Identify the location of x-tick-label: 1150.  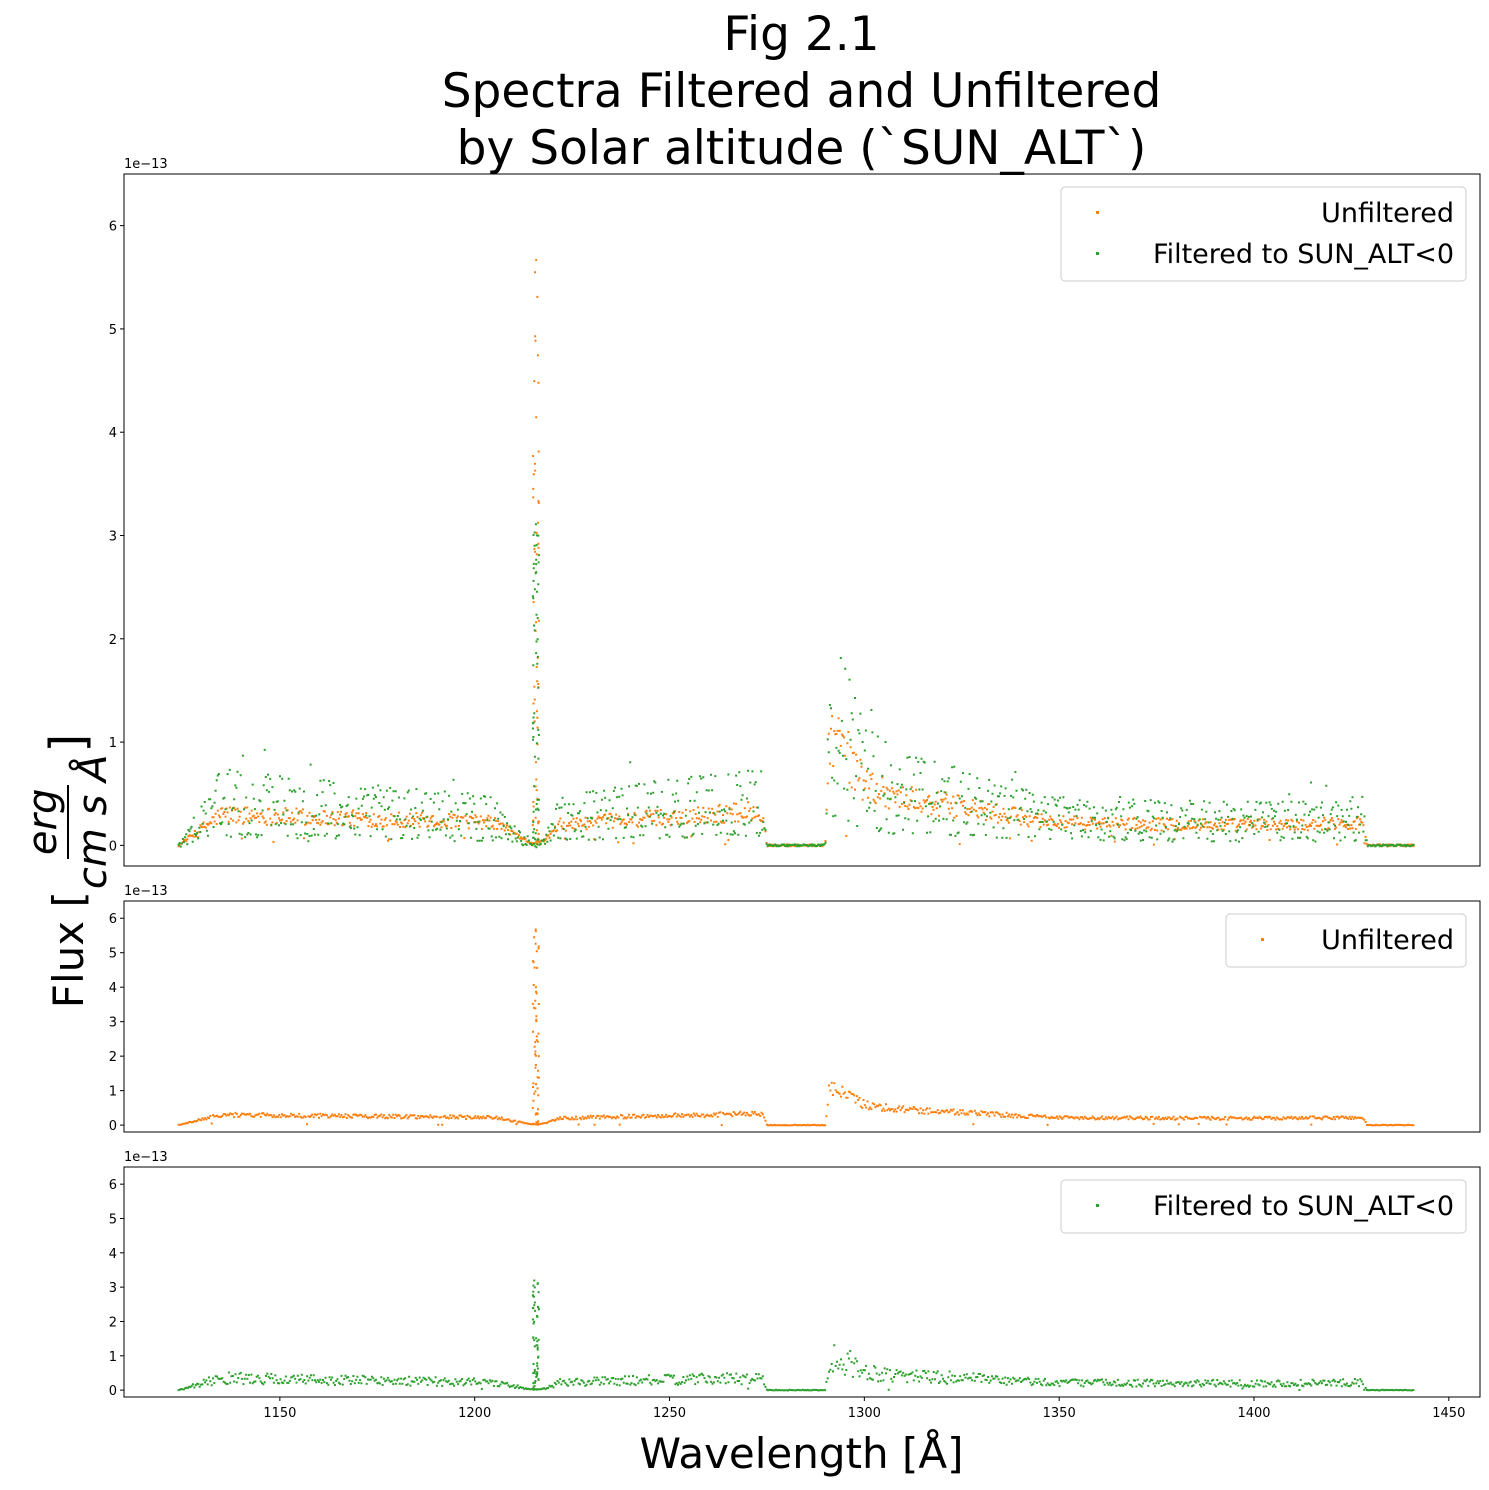
(279, 1413).